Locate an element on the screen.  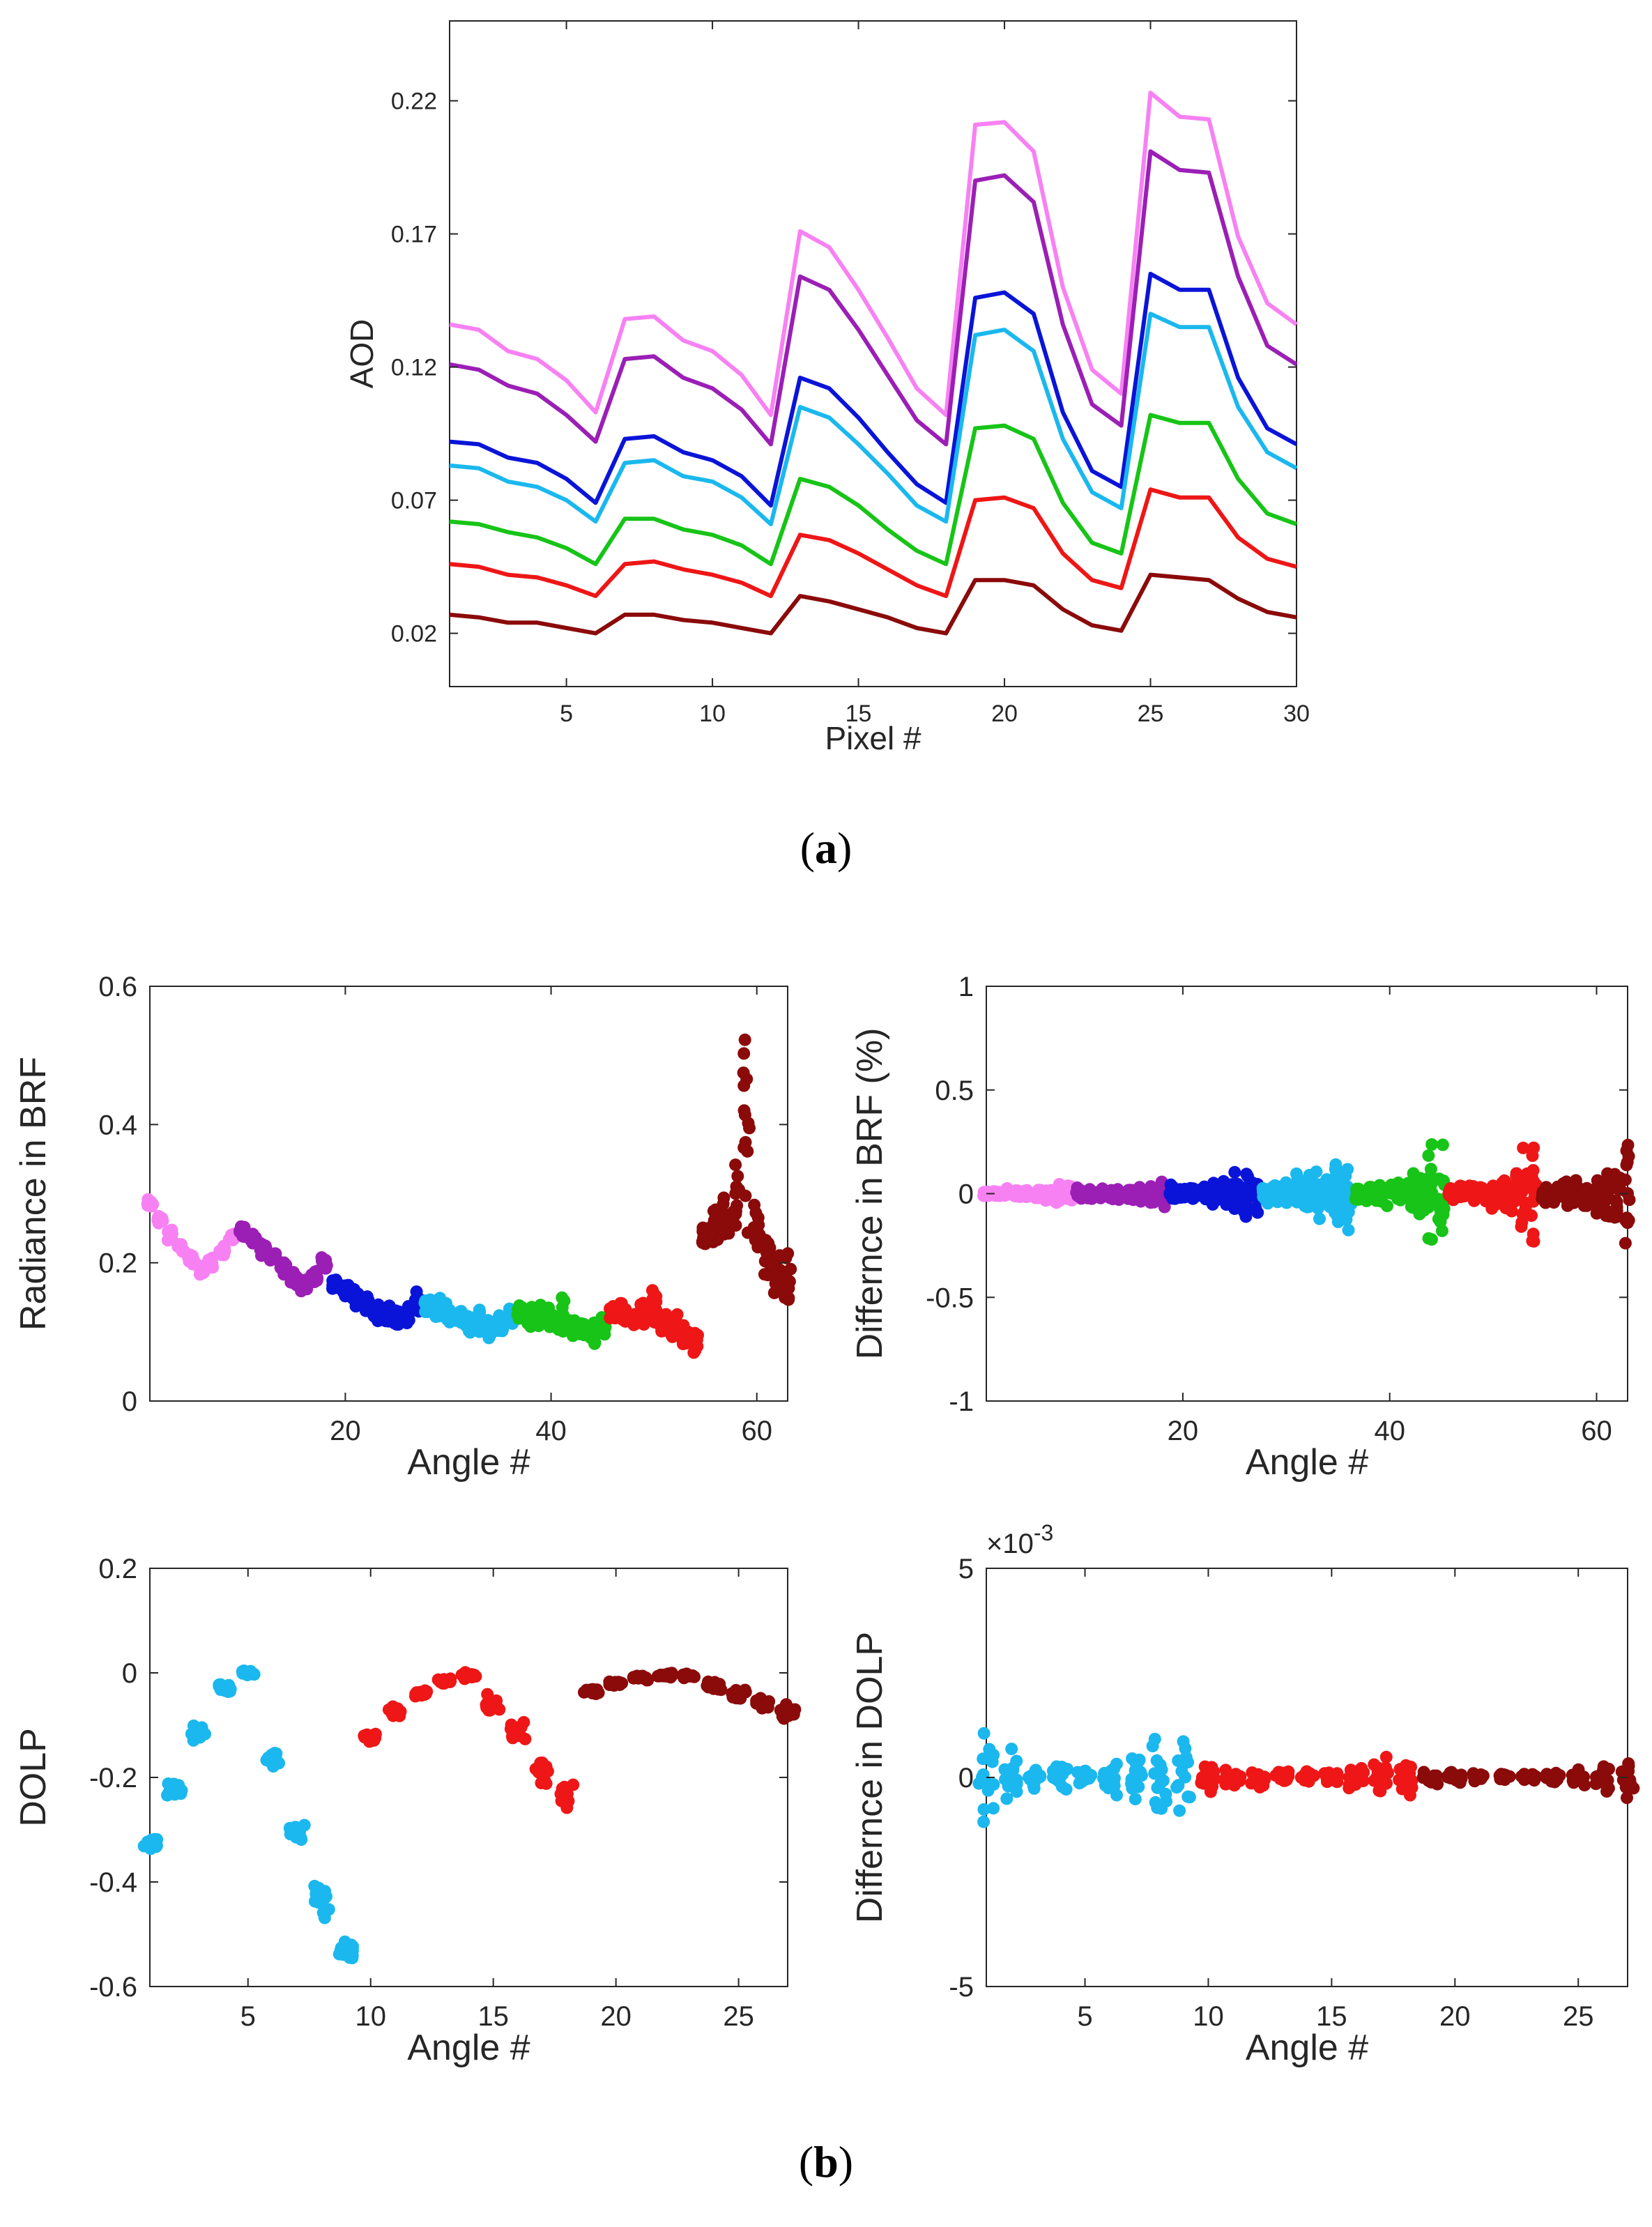
series-line-cyan is located at coordinates (873, 419).